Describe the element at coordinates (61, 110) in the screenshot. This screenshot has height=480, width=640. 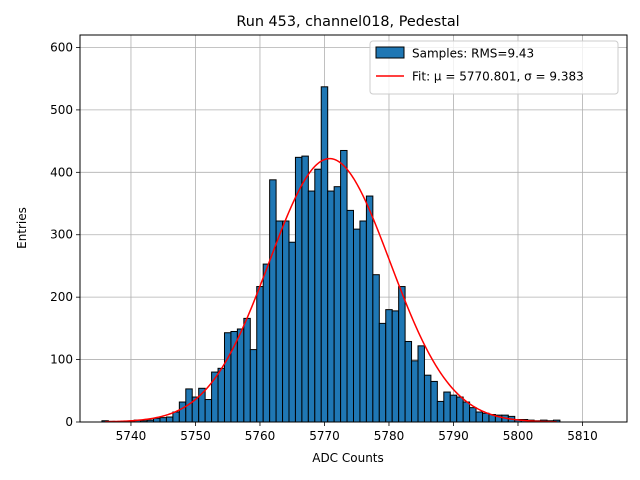
I see `y-tick-label: 500` at that location.